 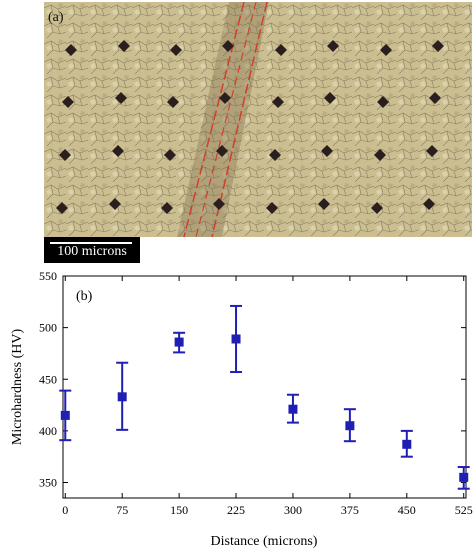 I want to click on panel-b-label: (b), so click(x=84, y=296).